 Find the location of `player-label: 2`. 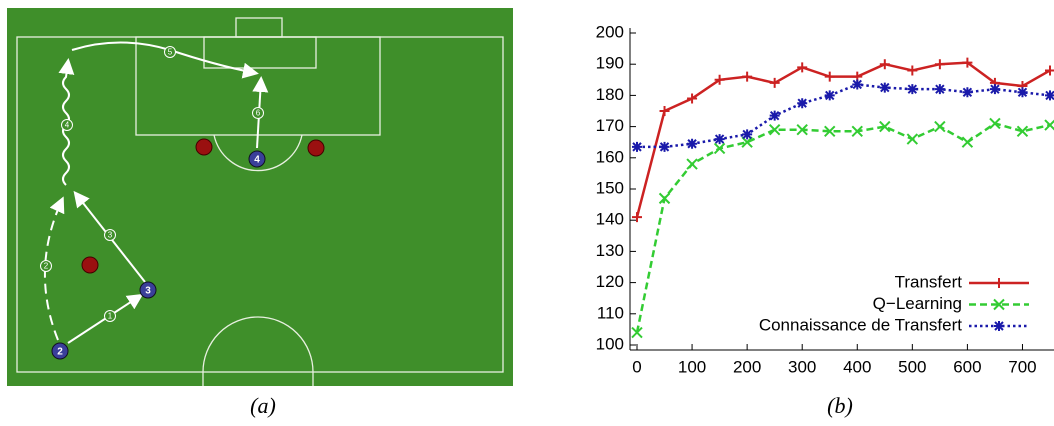

player-label: 2 is located at coordinates (60, 352).